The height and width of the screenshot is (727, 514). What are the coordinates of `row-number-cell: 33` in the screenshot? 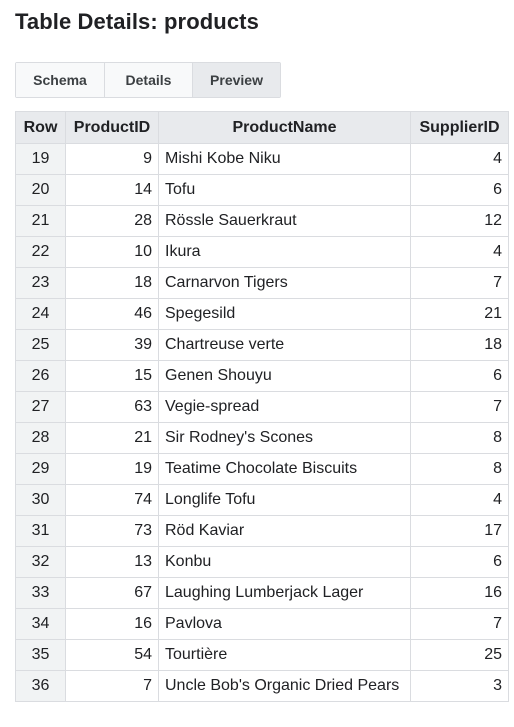 It's located at (40, 593).